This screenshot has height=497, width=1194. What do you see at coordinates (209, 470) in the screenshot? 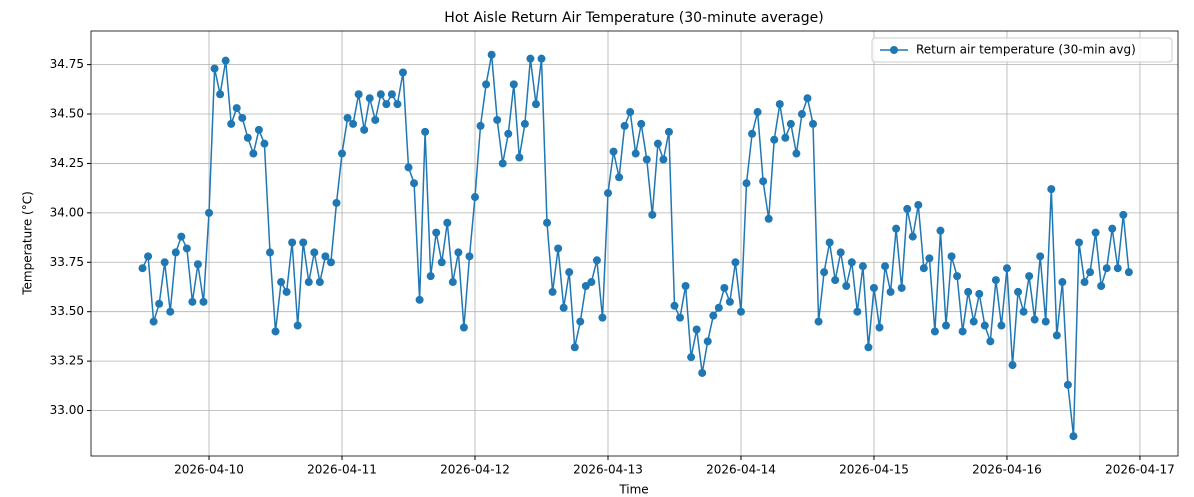
I see `x-tick-label: 2026-04-10` at bounding box center [209, 470].